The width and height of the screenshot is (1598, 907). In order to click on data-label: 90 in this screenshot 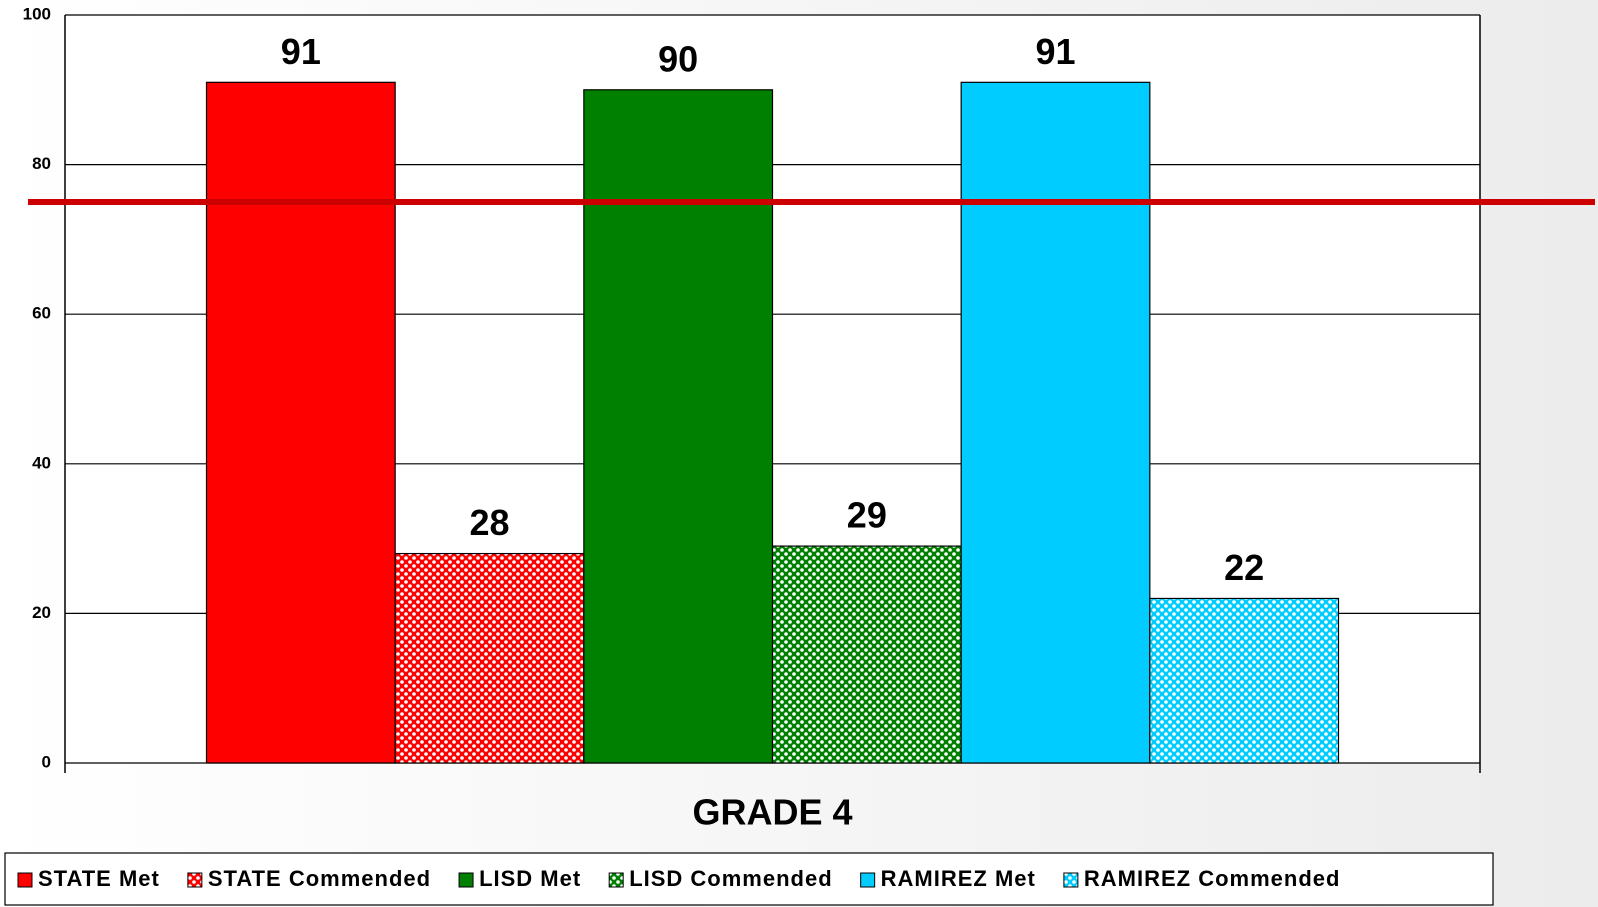, I will do `click(678, 58)`.